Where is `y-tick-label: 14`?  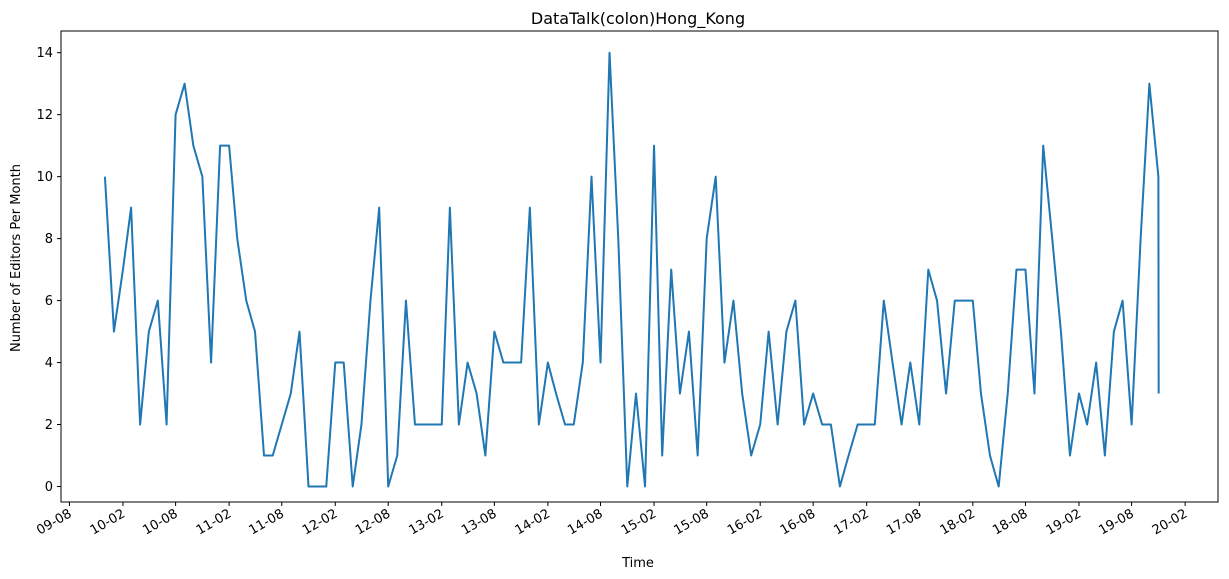
y-tick-label: 14 is located at coordinates (44, 53).